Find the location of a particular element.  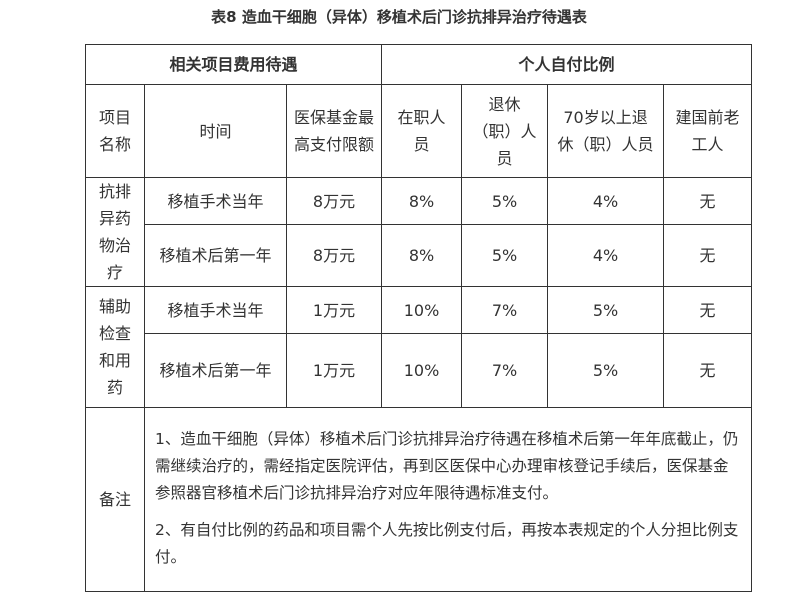

col-header-employed-text: 在职人员 is located at coordinates (421, 131).